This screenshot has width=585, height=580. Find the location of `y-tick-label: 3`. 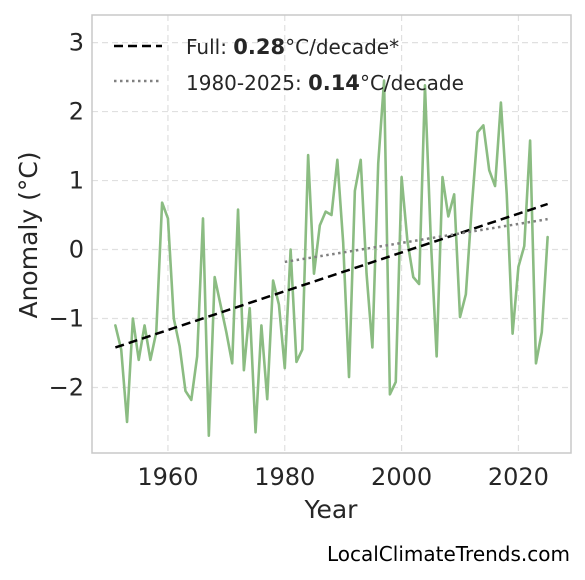

y-tick-label: 3 is located at coordinates (76, 43).